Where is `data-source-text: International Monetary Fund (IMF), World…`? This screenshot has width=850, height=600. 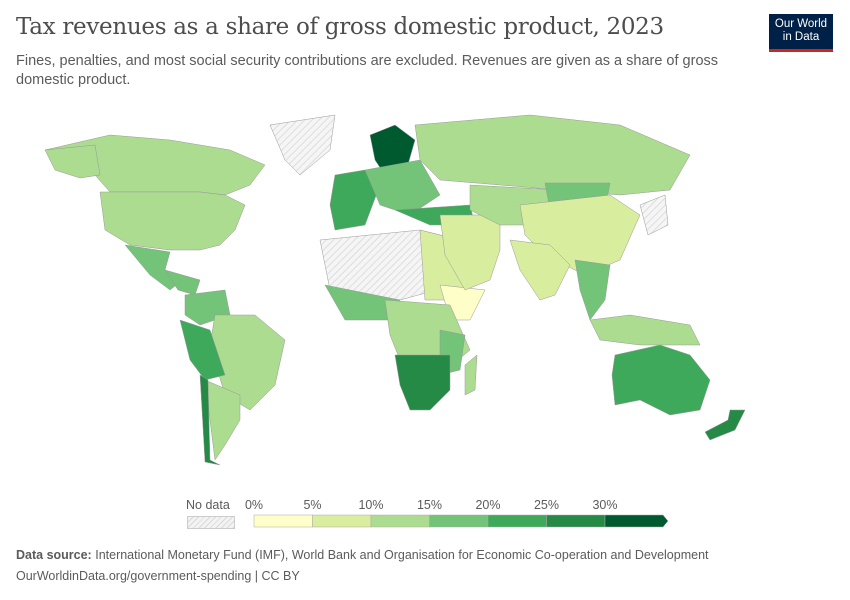 data-source-text: International Monetary Fund (IMF), World… is located at coordinates (402, 555).